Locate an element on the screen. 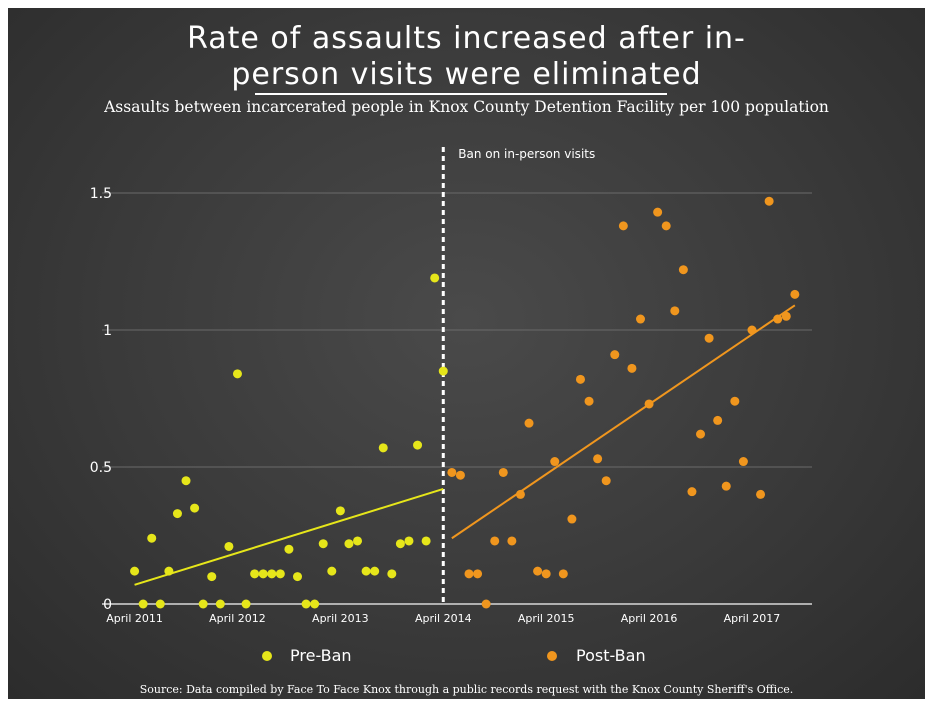 Image resolution: width=933 pixels, height=707 pixels. pre-ban-trend-line is located at coordinates (289, 536).